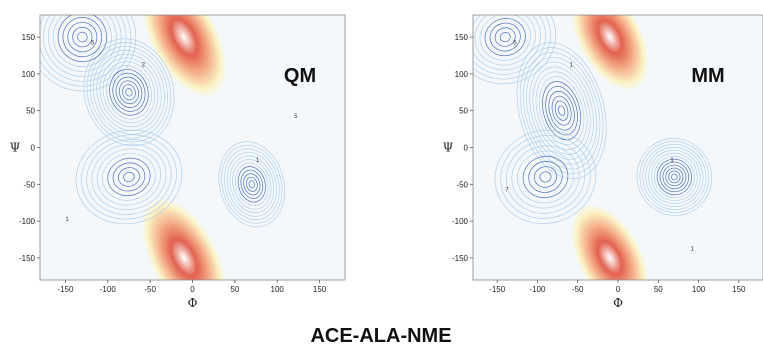 The height and width of the screenshot is (350, 763). I want to click on x-tick-label: 50, so click(234, 289).